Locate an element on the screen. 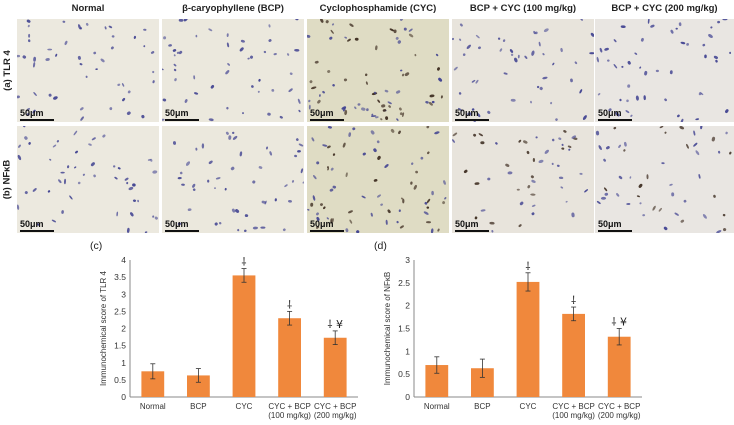 The height and width of the screenshot is (425, 734). row-label-nfkb: (b) NFκB is located at coordinates (7, 179).